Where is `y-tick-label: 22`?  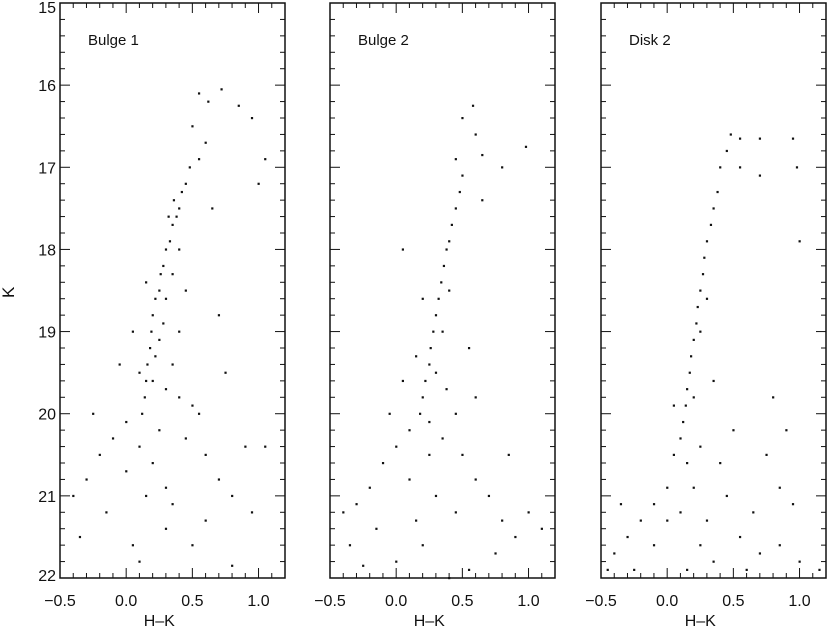
y-tick-label: 22 is located at coordinates (47, 576).